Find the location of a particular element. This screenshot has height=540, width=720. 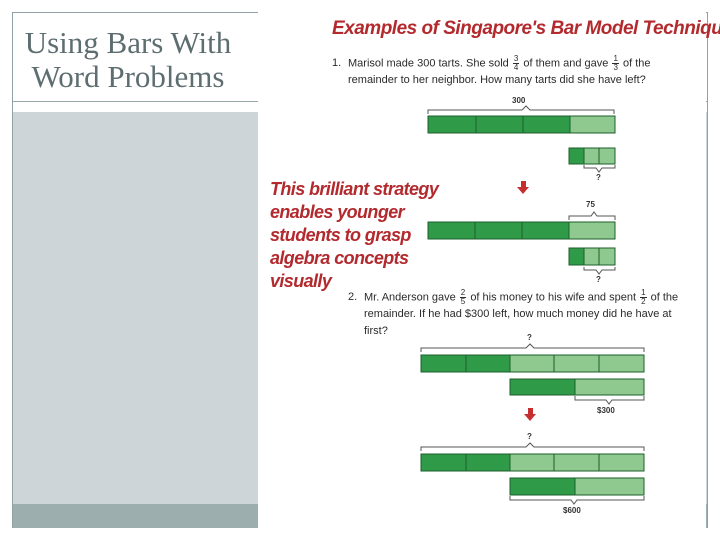

label-p2-q2: ? is located at coordinates (529, 436).